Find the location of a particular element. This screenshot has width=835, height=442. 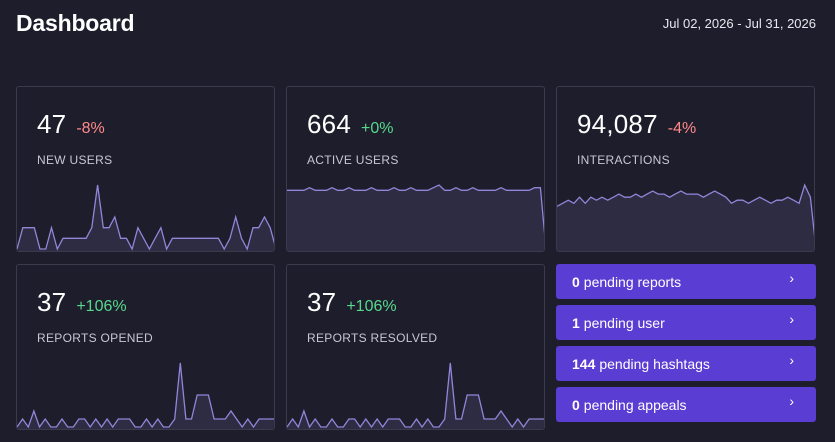

action-text: 1 pending user is located at coordinates (618, 323).